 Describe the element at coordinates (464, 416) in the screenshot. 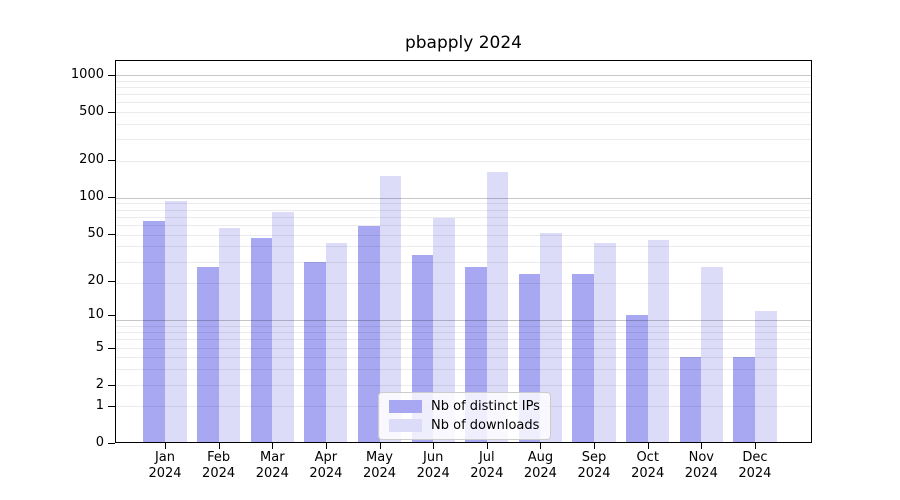

I see `legend: Nb of distinct IPs Nb of downloads` at that location.